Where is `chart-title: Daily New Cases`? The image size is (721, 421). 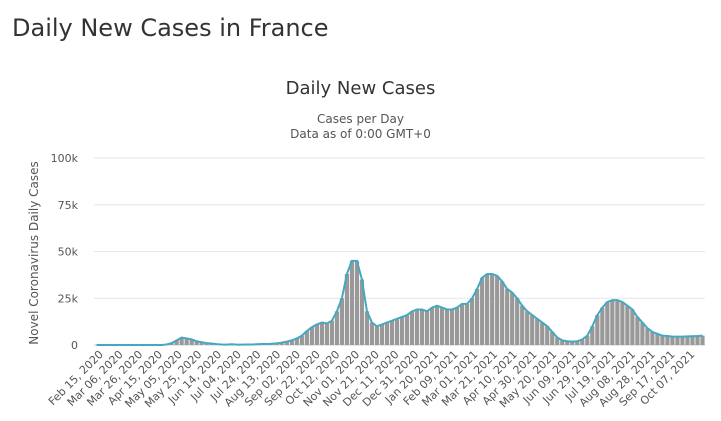
chart-title: Daily New Cases is located at coordinates (360, 88).